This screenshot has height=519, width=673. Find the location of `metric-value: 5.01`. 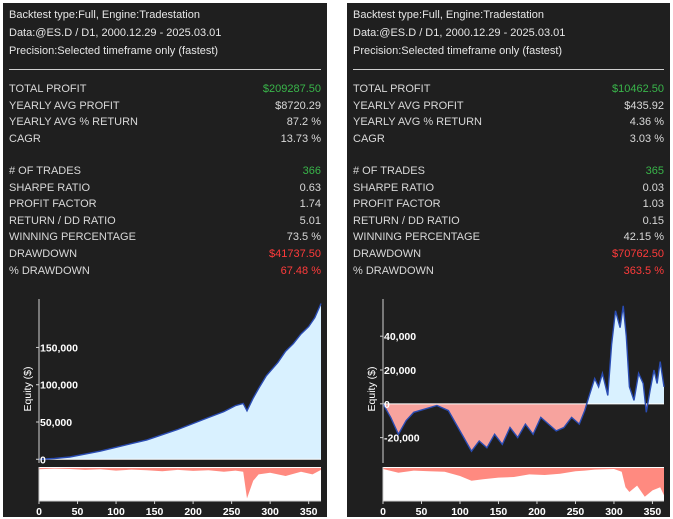

metric-value: 5.01 is located at coordinates (310, 220).